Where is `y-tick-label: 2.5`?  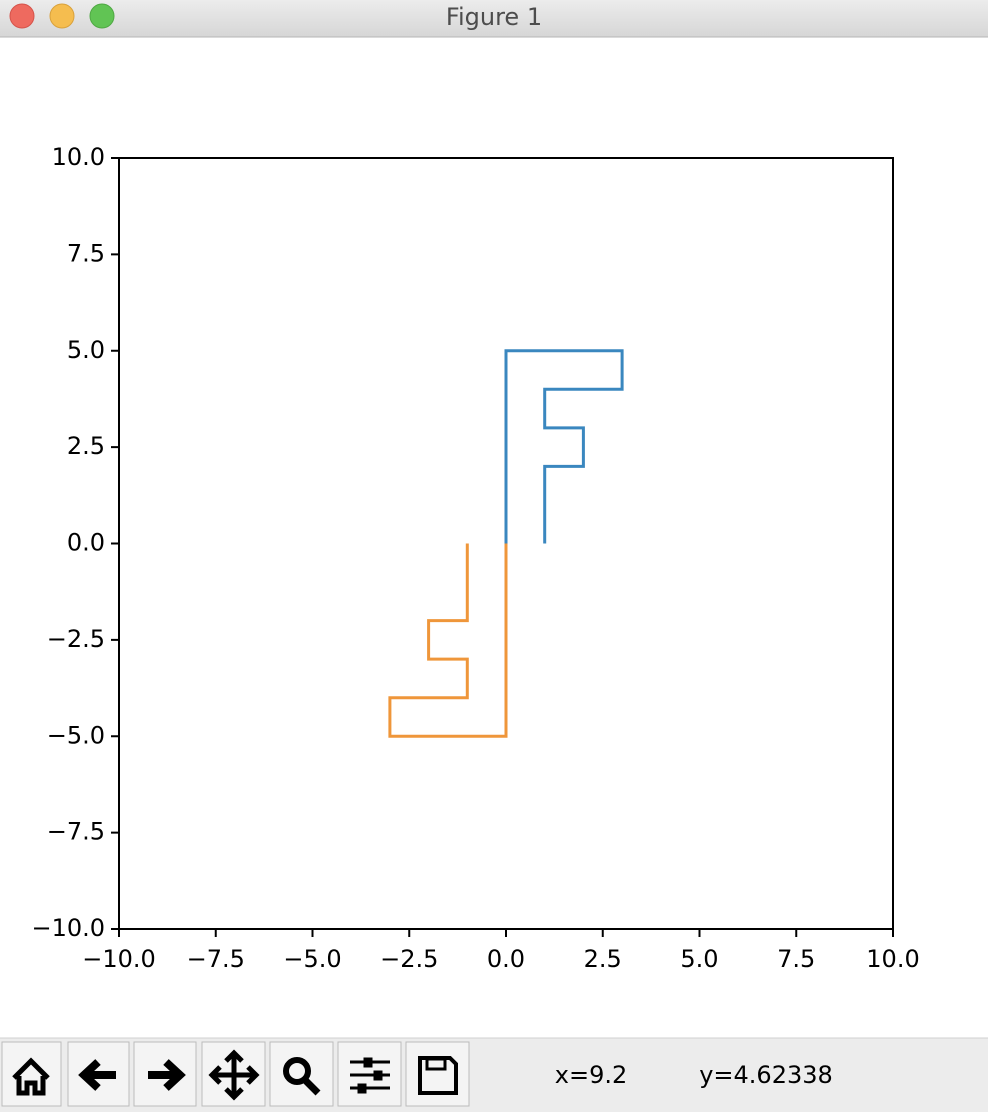
y-tick-label: 2.5 is located at coordinates (86, 446).